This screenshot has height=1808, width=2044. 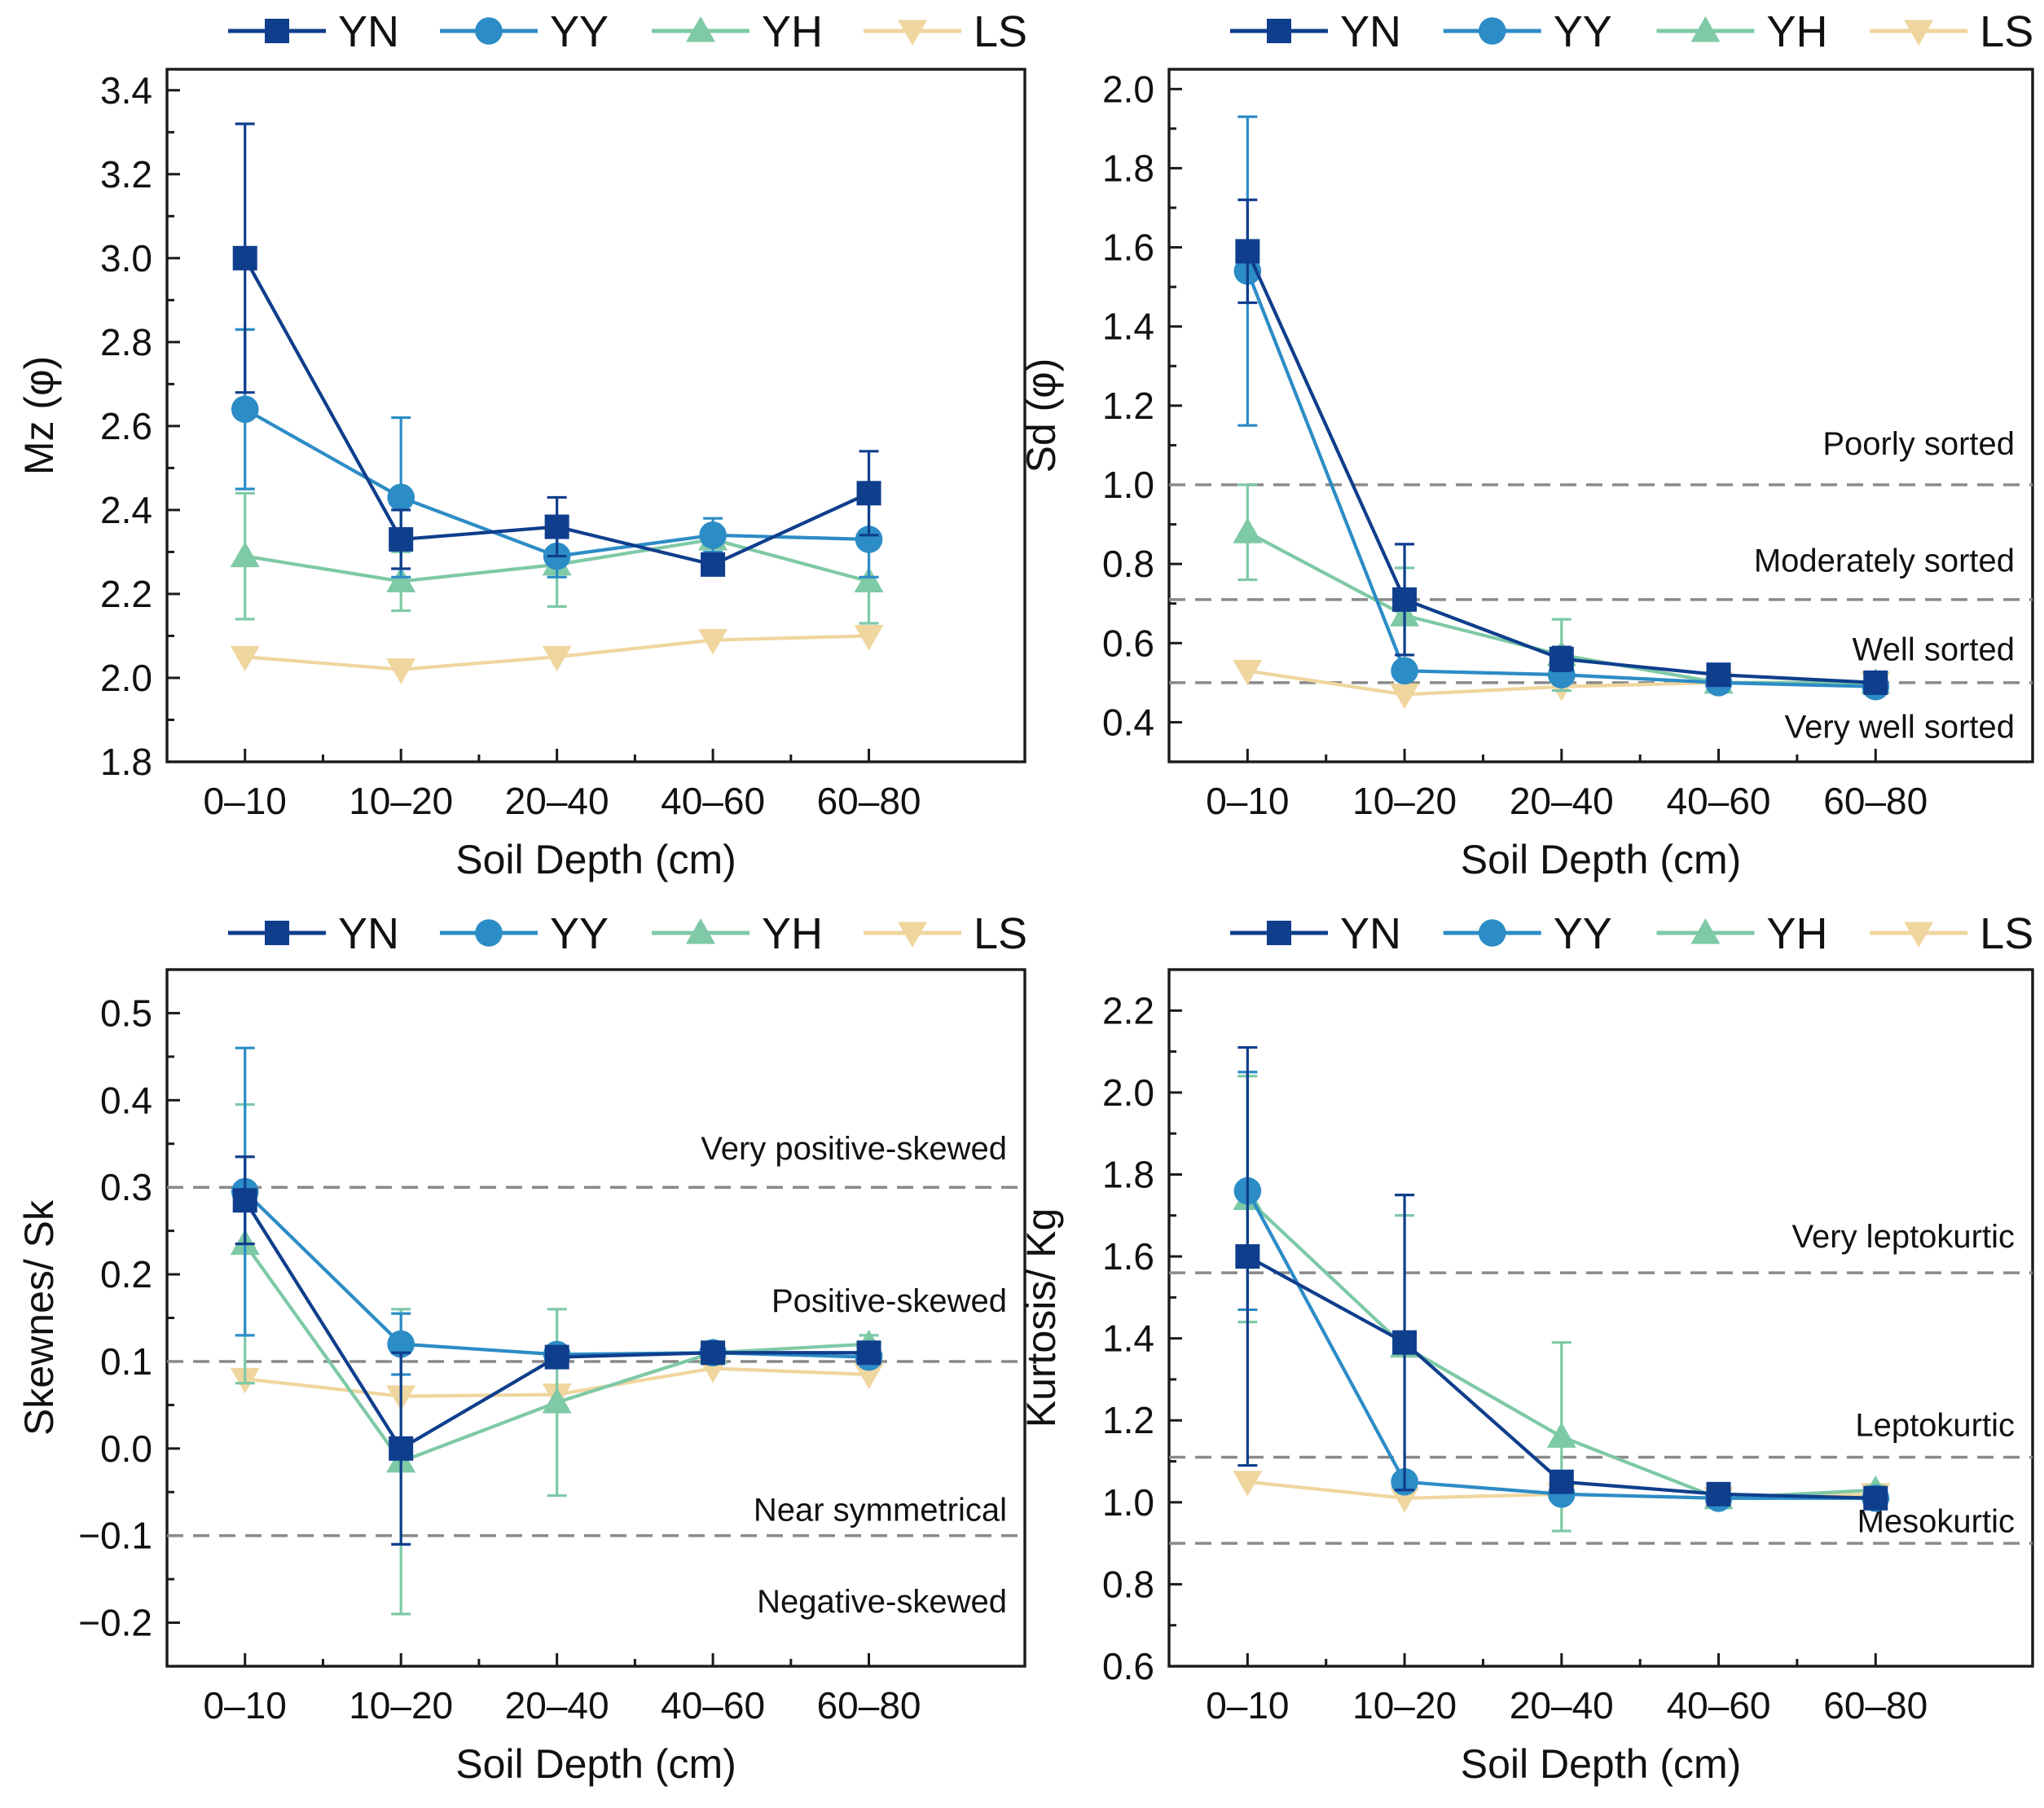 What do you see at coordinates (126, 174) in the screenshot?
I see `y-tick-label: 3.2` at bounding box center [126, 174].